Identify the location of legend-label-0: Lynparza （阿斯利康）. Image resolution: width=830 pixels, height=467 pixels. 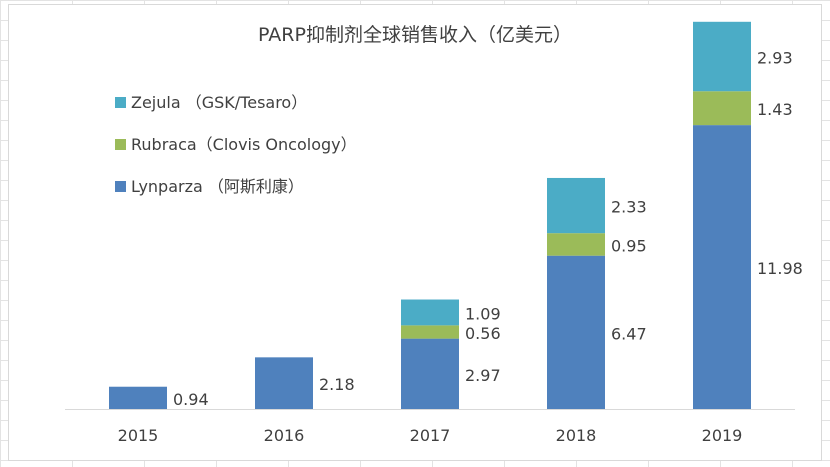
(217, 186).